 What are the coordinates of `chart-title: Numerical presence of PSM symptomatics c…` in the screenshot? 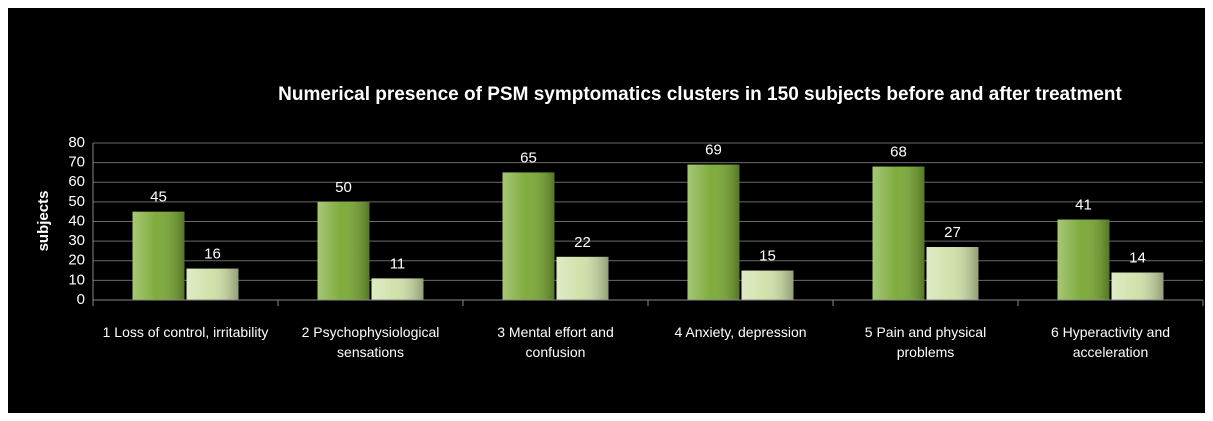 It's located at (700, 94).